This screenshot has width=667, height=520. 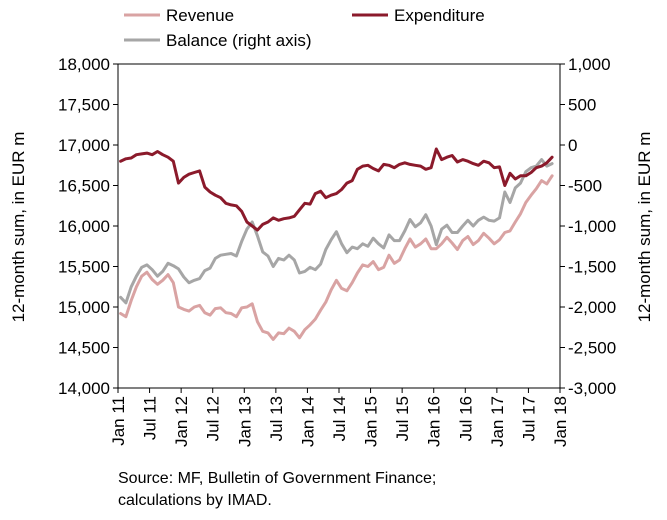 I want to click on left-tick-label: 14,500, so click(x=84, y=348).